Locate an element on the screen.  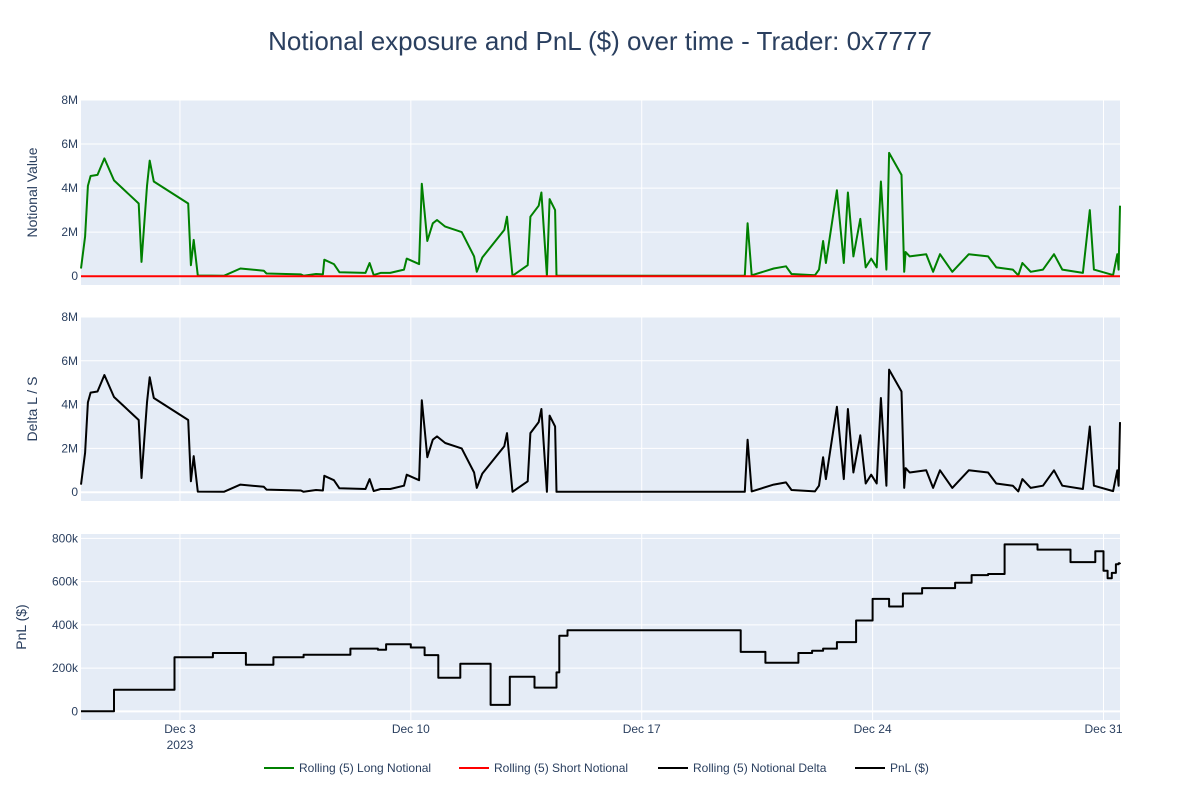
y-tick-label: 600k is located at coordinates (65, 582).